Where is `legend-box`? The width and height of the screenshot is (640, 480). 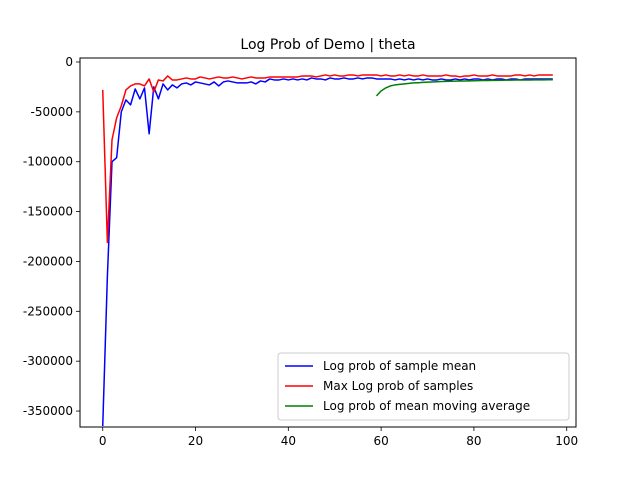
legend-box is located at coordinates (423, 386).